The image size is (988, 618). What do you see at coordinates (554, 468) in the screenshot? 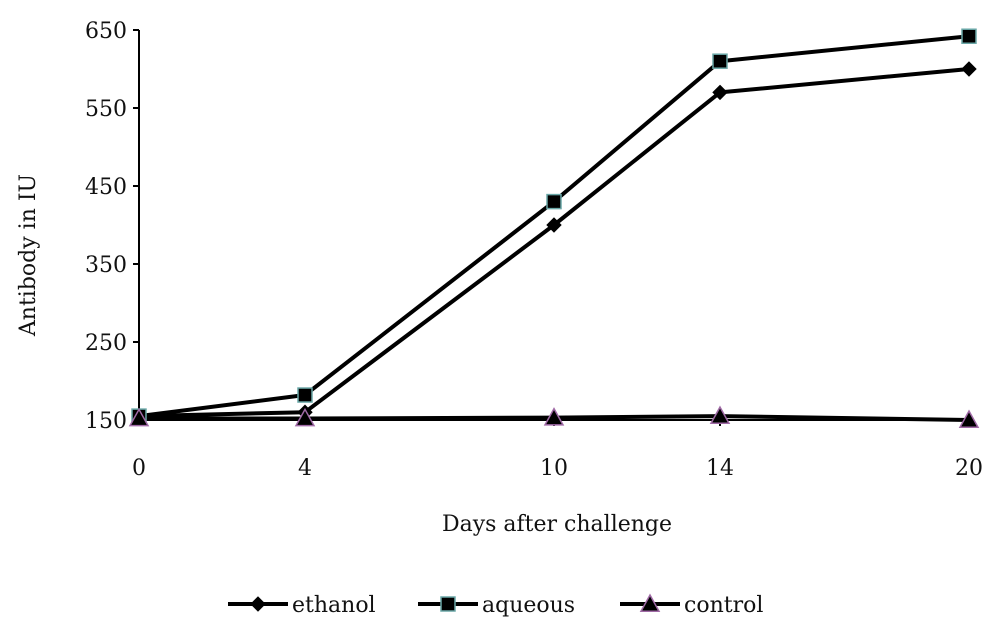
I see `x-tick-label: 10` at bounding box center [554, 468].